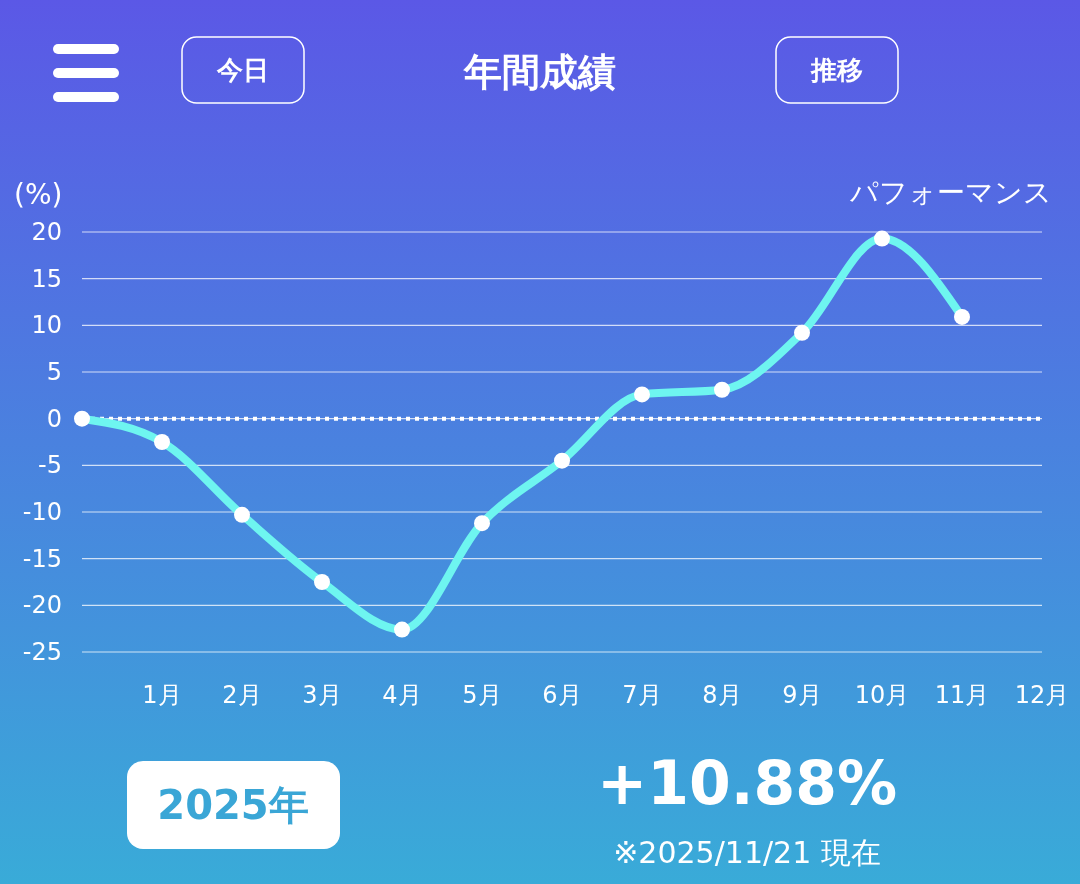  I want to click on y-tick-label: 5, so click(54, 372).